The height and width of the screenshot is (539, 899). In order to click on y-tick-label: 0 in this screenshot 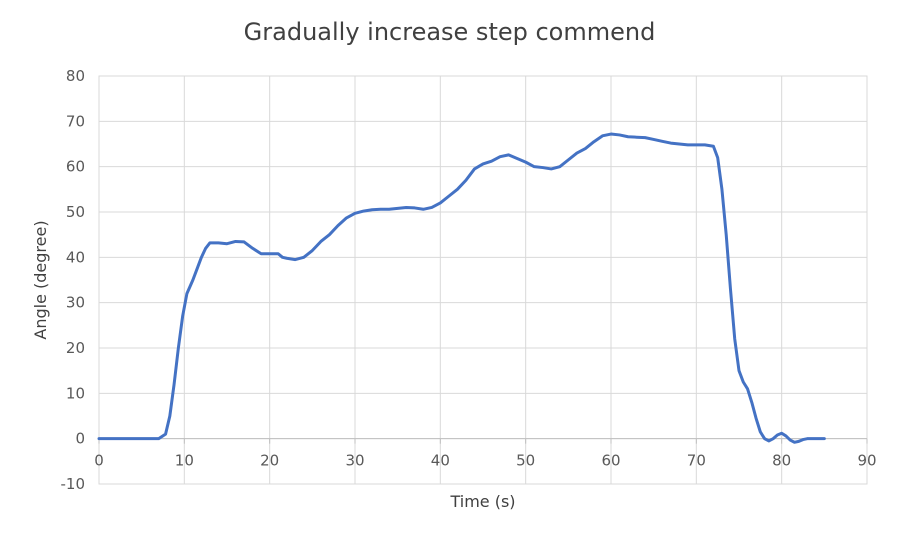, I will do `click(80, 439)`.